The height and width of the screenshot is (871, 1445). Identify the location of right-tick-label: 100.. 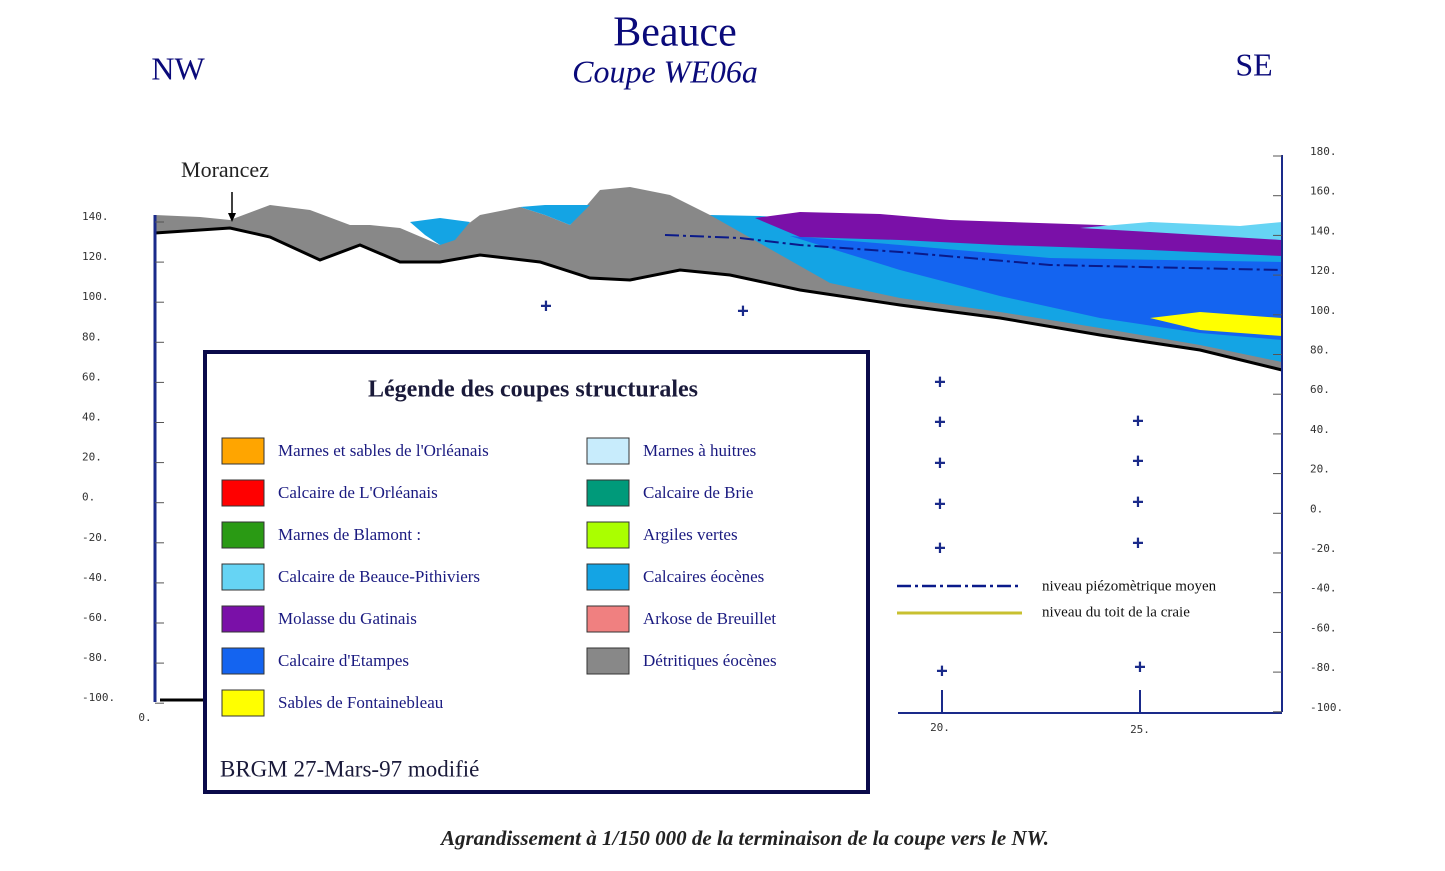
(1323, 310).